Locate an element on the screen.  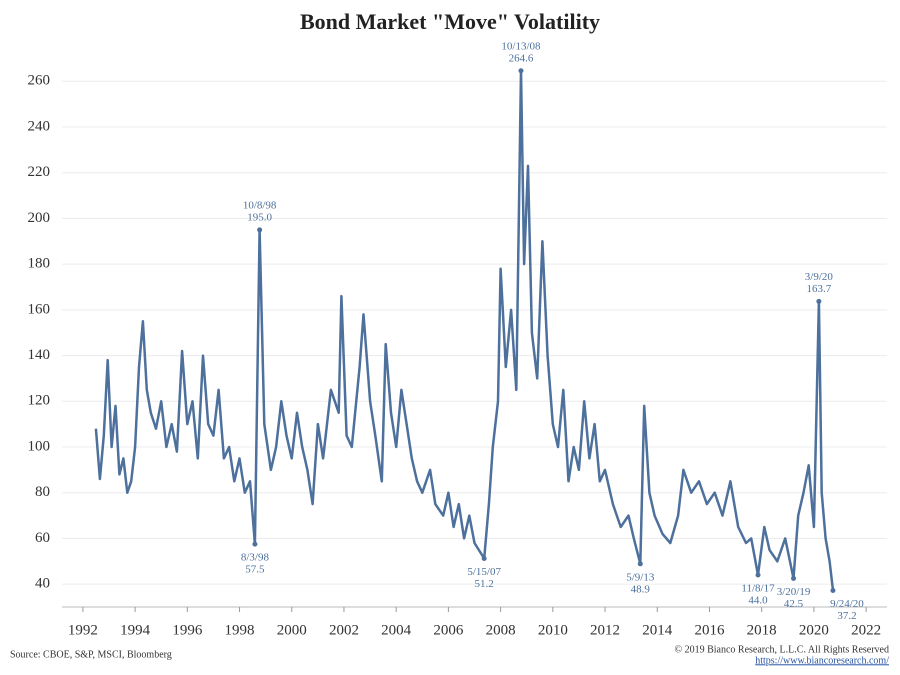
x-tick-label: 2000 is located at coordinates (292, 630).